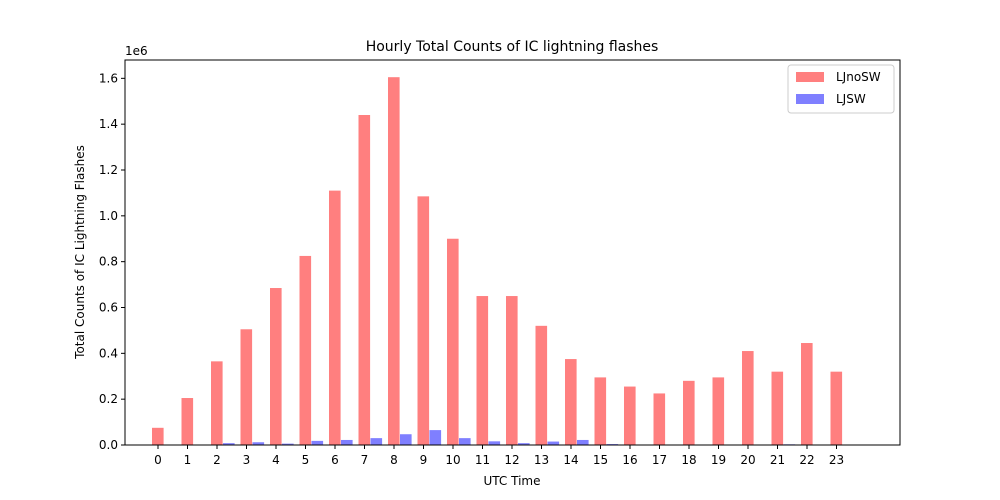  What do you see at coordinates (600, 460) in the screenshot?
I see `x-tick-label: 15` at bounding box center [600, 460].